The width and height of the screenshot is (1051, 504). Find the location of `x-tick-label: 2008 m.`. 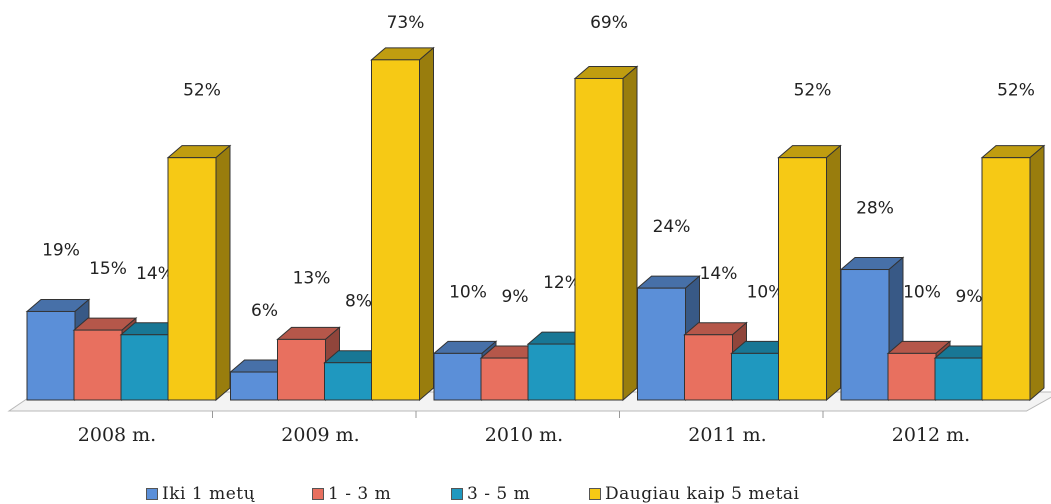

x-tick-label: 2008 m. is located at coordinates (117, 435).